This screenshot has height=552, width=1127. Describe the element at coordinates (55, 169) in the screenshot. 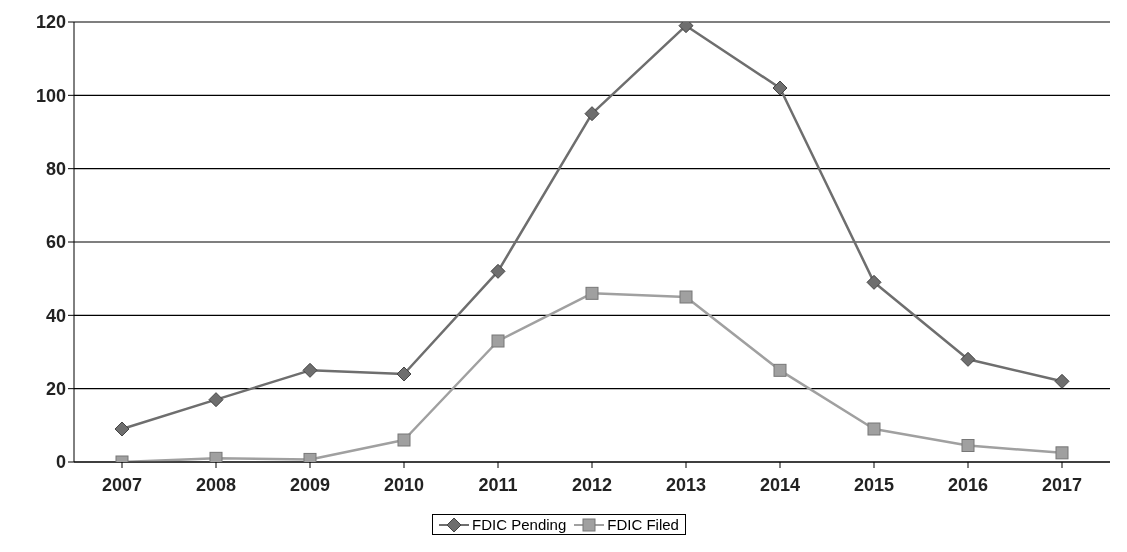

I see `y-tick-label: 80` at that location.